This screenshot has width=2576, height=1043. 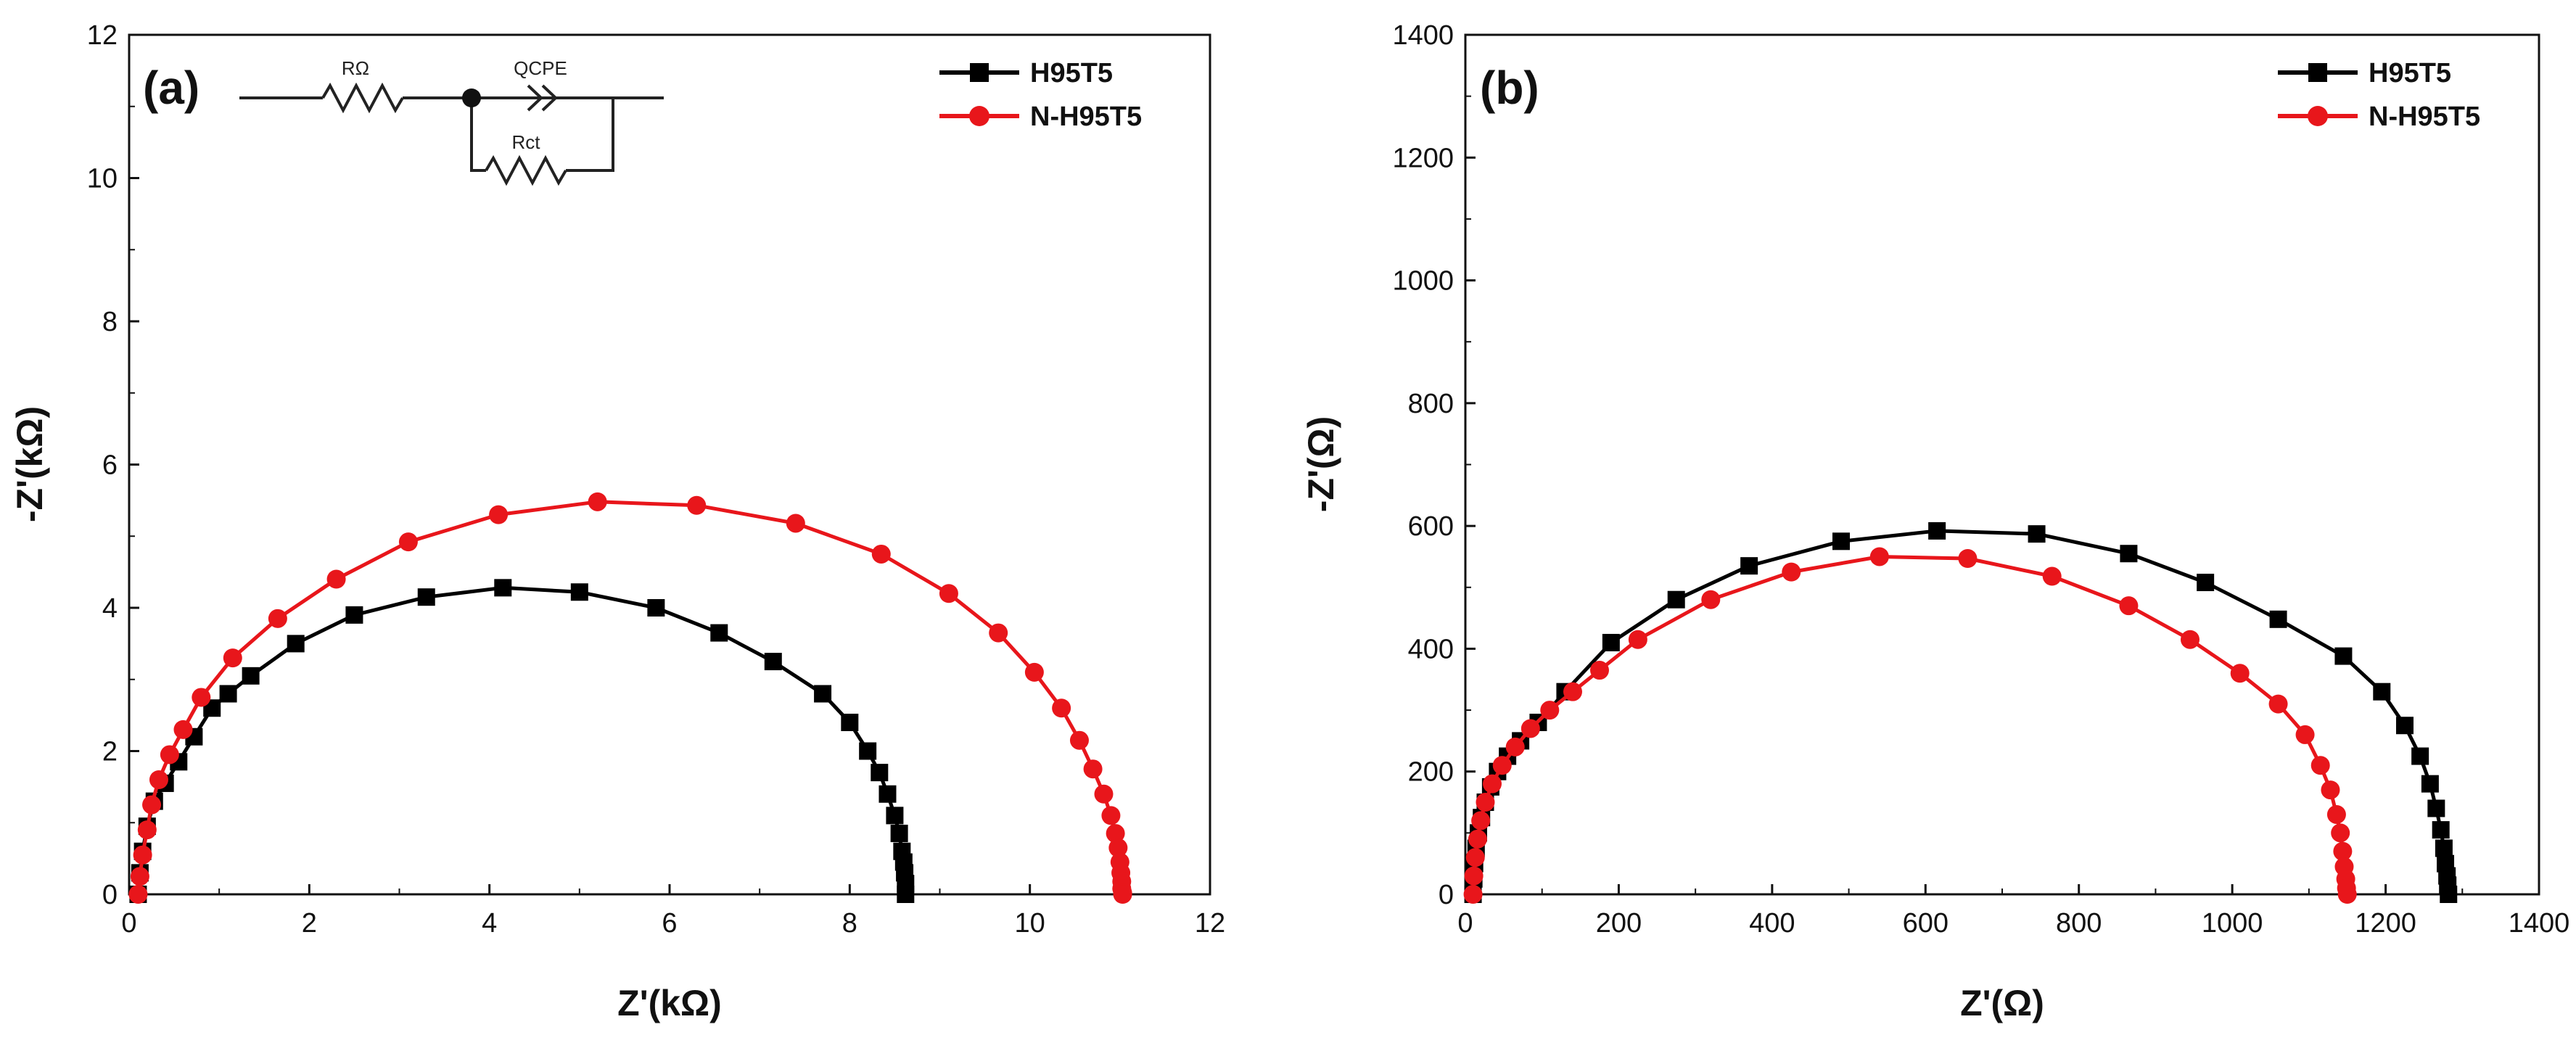 What do you see at coordinates (2379, 95) in the screenshot?
I see `legend-b: H95T5 N-H95T5` at bounding box center [2379, 95].